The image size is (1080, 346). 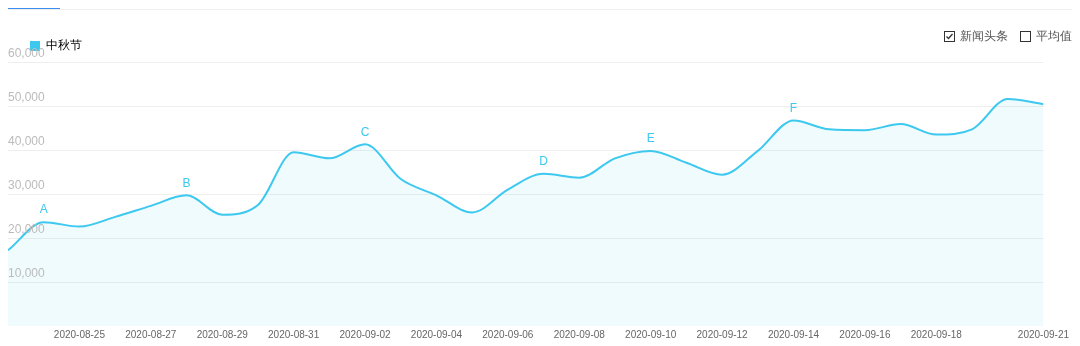 I want to click on x-tick-label: 2020-09-08, so click(x=579, y=334).